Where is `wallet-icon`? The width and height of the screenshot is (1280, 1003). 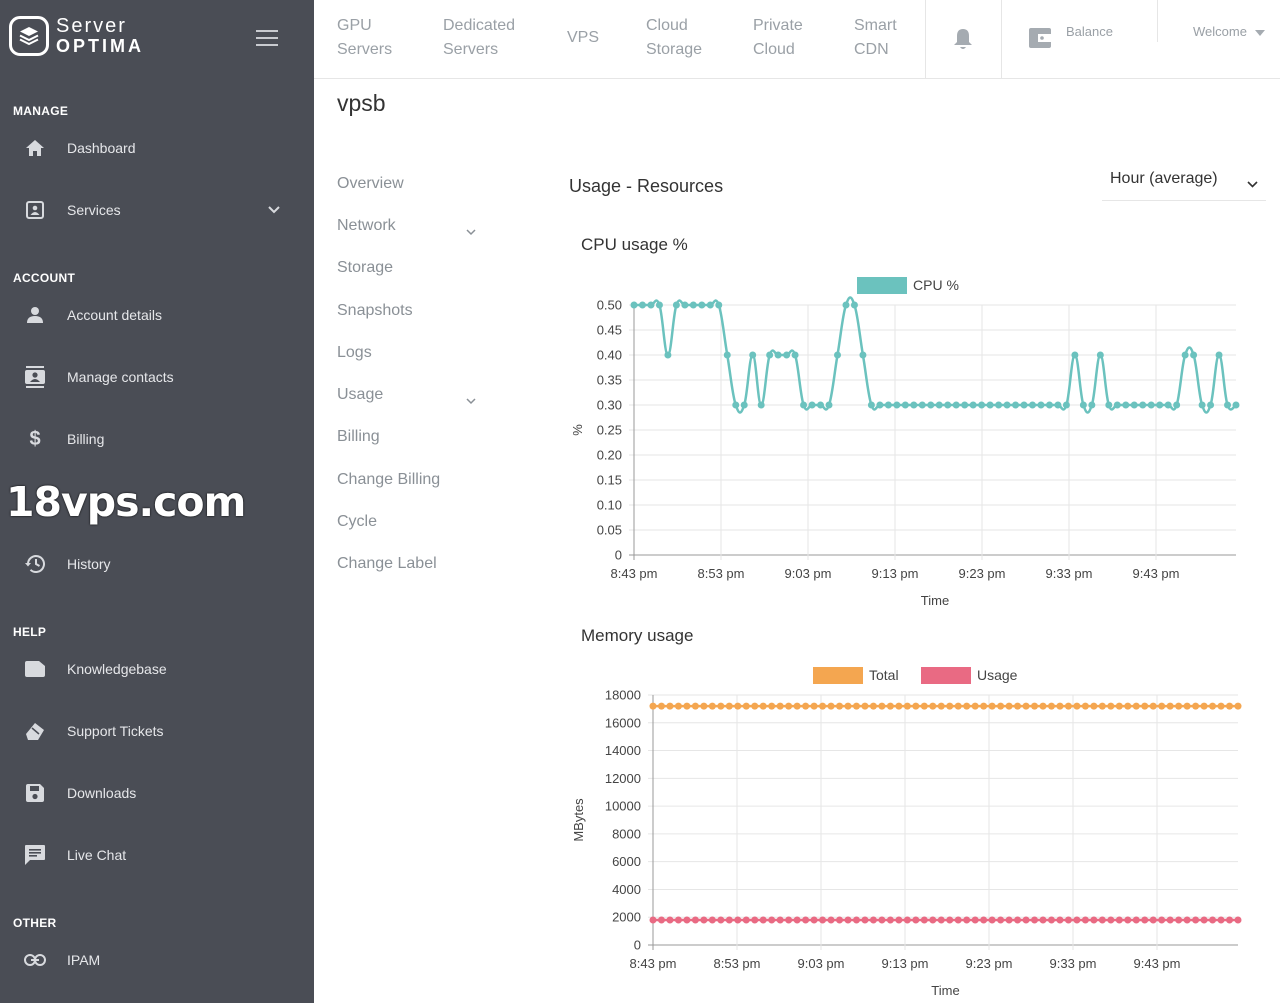
wallet-icon is located at coordinates (1040, 40).